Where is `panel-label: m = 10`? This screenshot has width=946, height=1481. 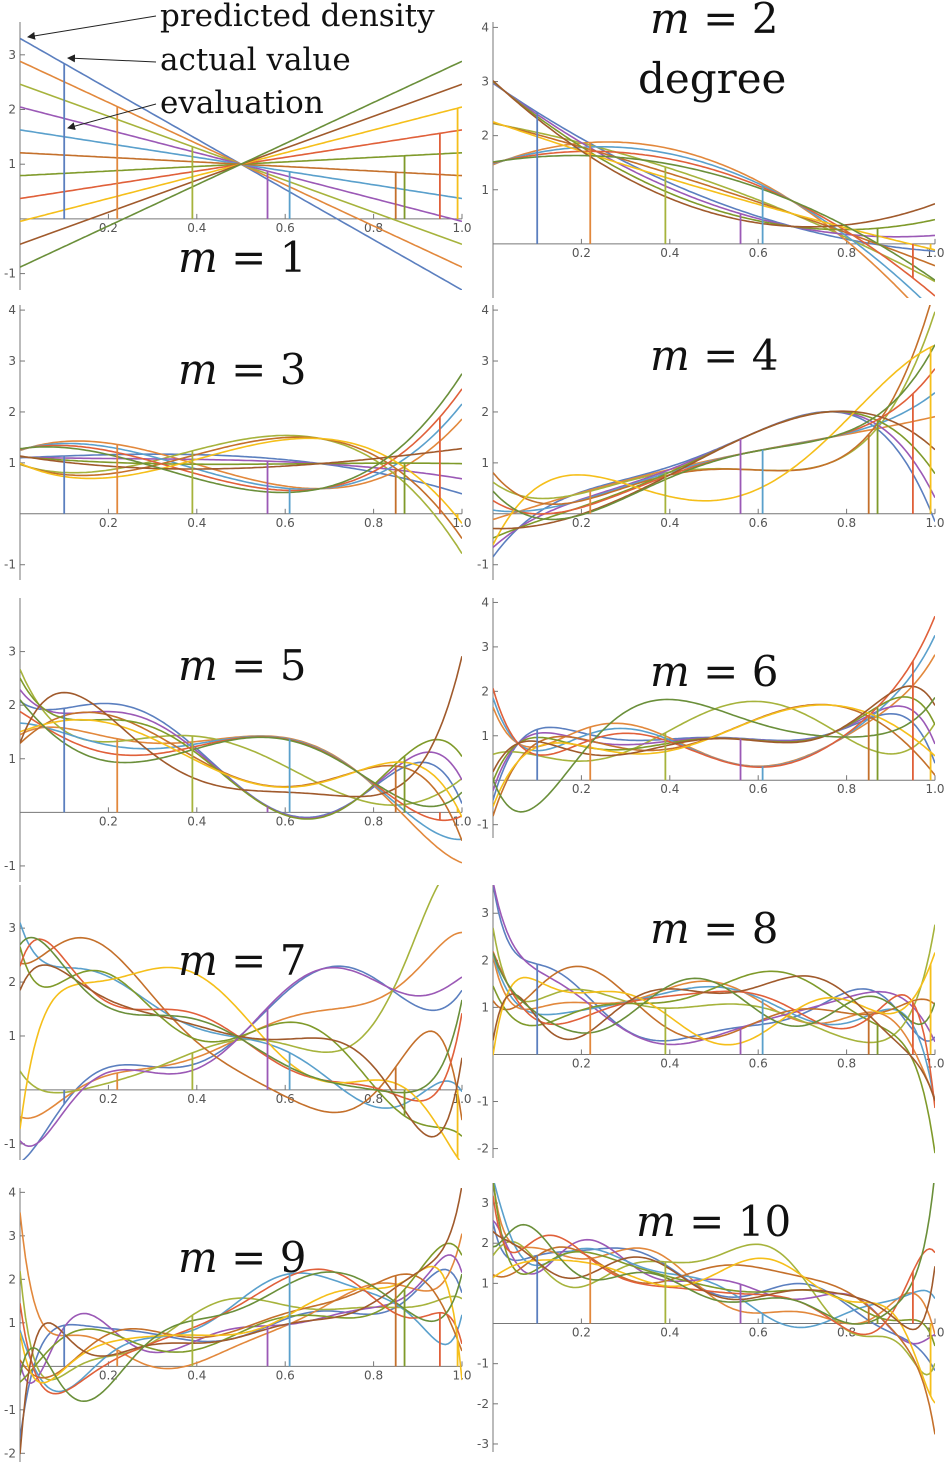
panel-label: m = 10 is located at coordinates (713, 1221).